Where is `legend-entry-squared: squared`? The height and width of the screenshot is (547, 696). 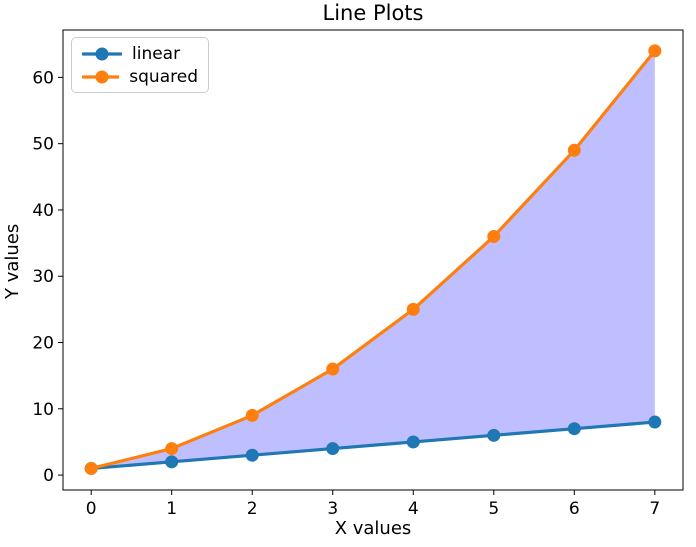
legend-entry-squared: squared is located at coordinates (140, 77).